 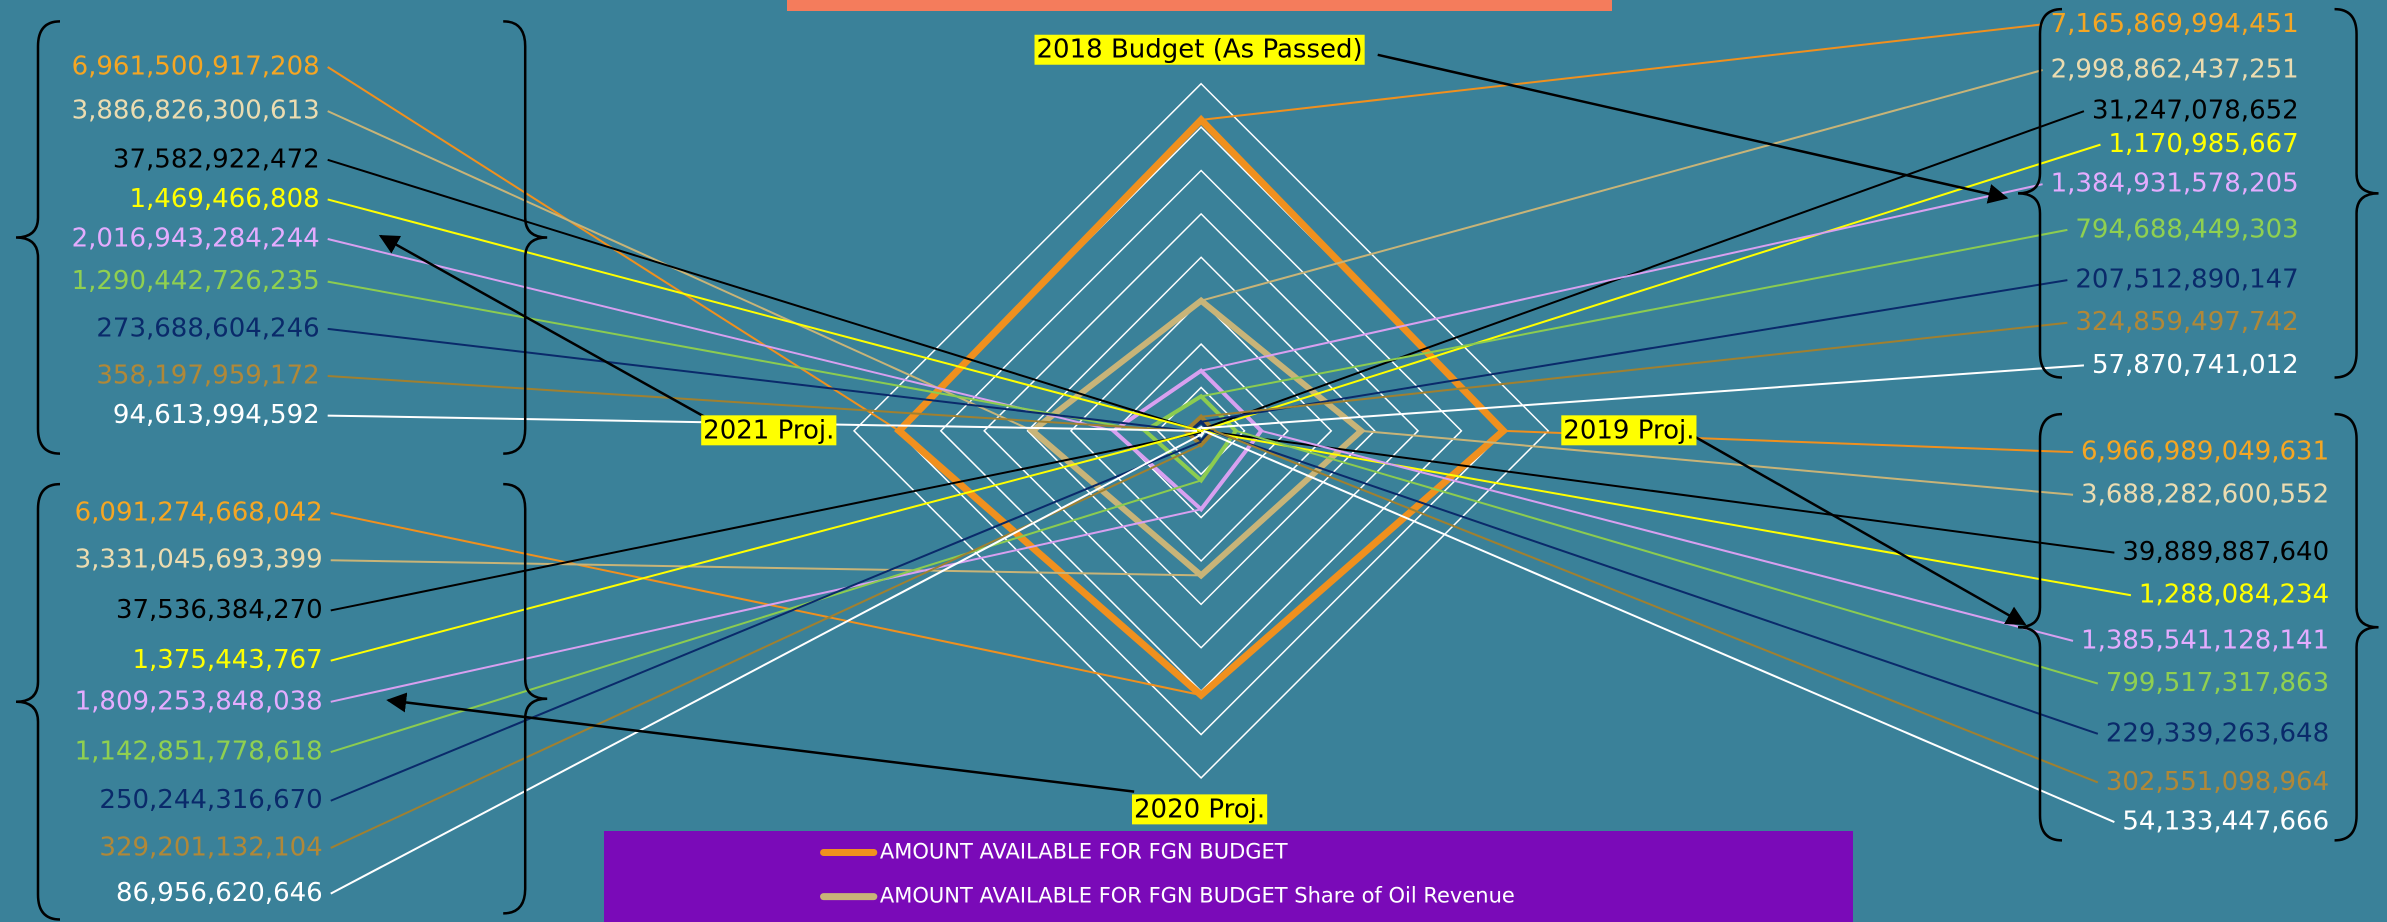 What do you see at coordinates (196, 281) in the screenshot?
I see `value-label: 1,290,442,726,235` at bounding box center [196, 281].